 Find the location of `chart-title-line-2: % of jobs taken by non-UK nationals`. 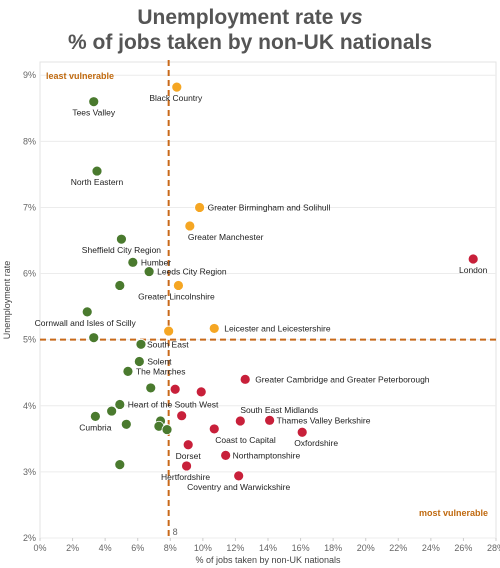

chart-title-line-2: % of jobs taken by non-UK nationals is located at coordinates (250, 42).